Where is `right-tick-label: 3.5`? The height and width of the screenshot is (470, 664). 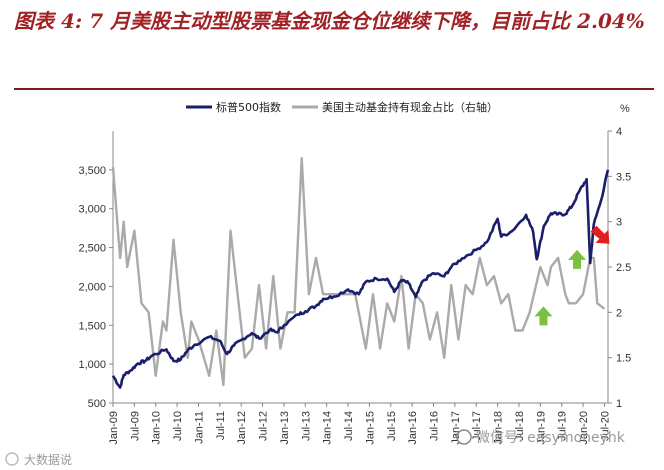 right-tick-label: 3.5 is located at coordinates (623, 177).